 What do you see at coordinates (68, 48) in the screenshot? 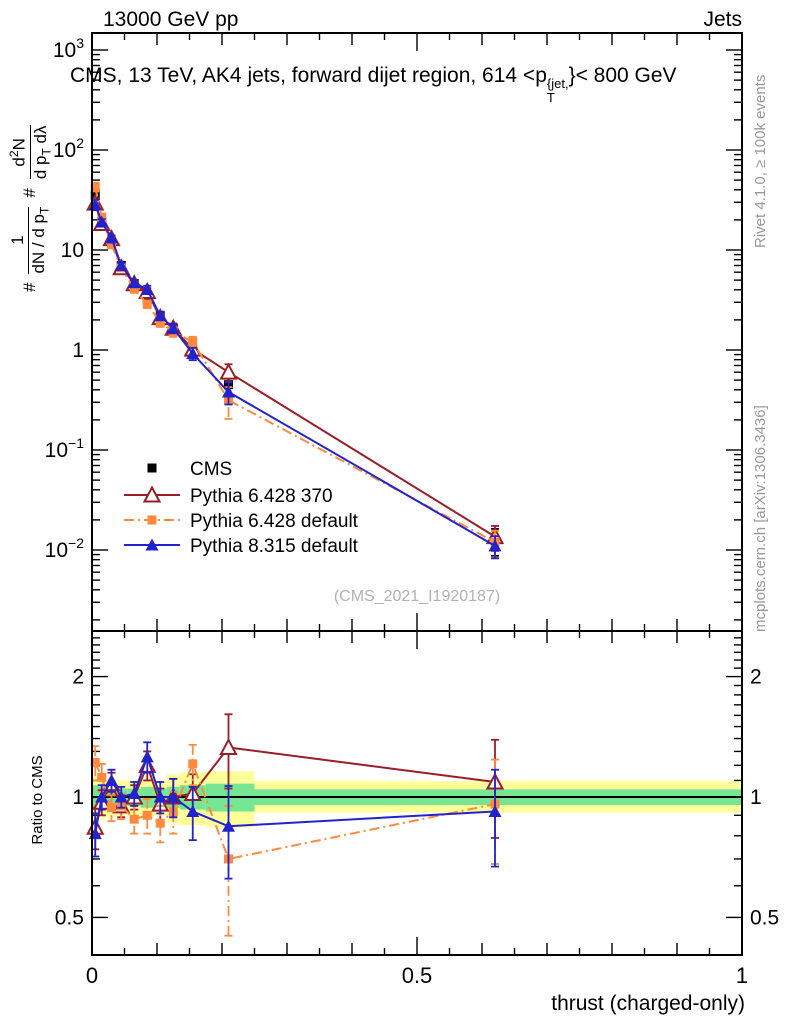
I see `main-y-tick-label: 10³` at bounding box center [68, 48].